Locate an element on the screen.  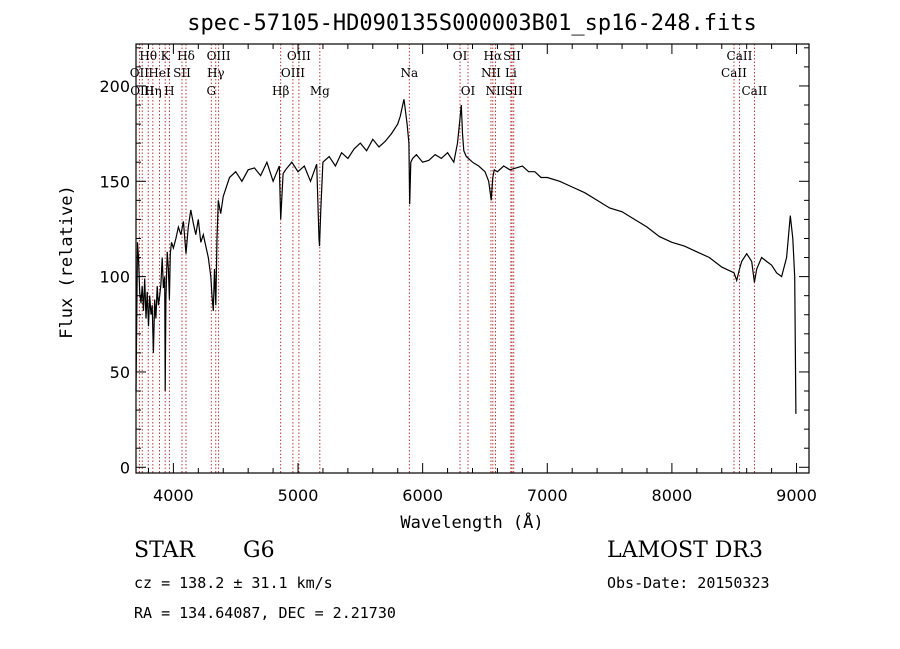
line-label-O-I-b: OI is located at coordinates (468, 91).